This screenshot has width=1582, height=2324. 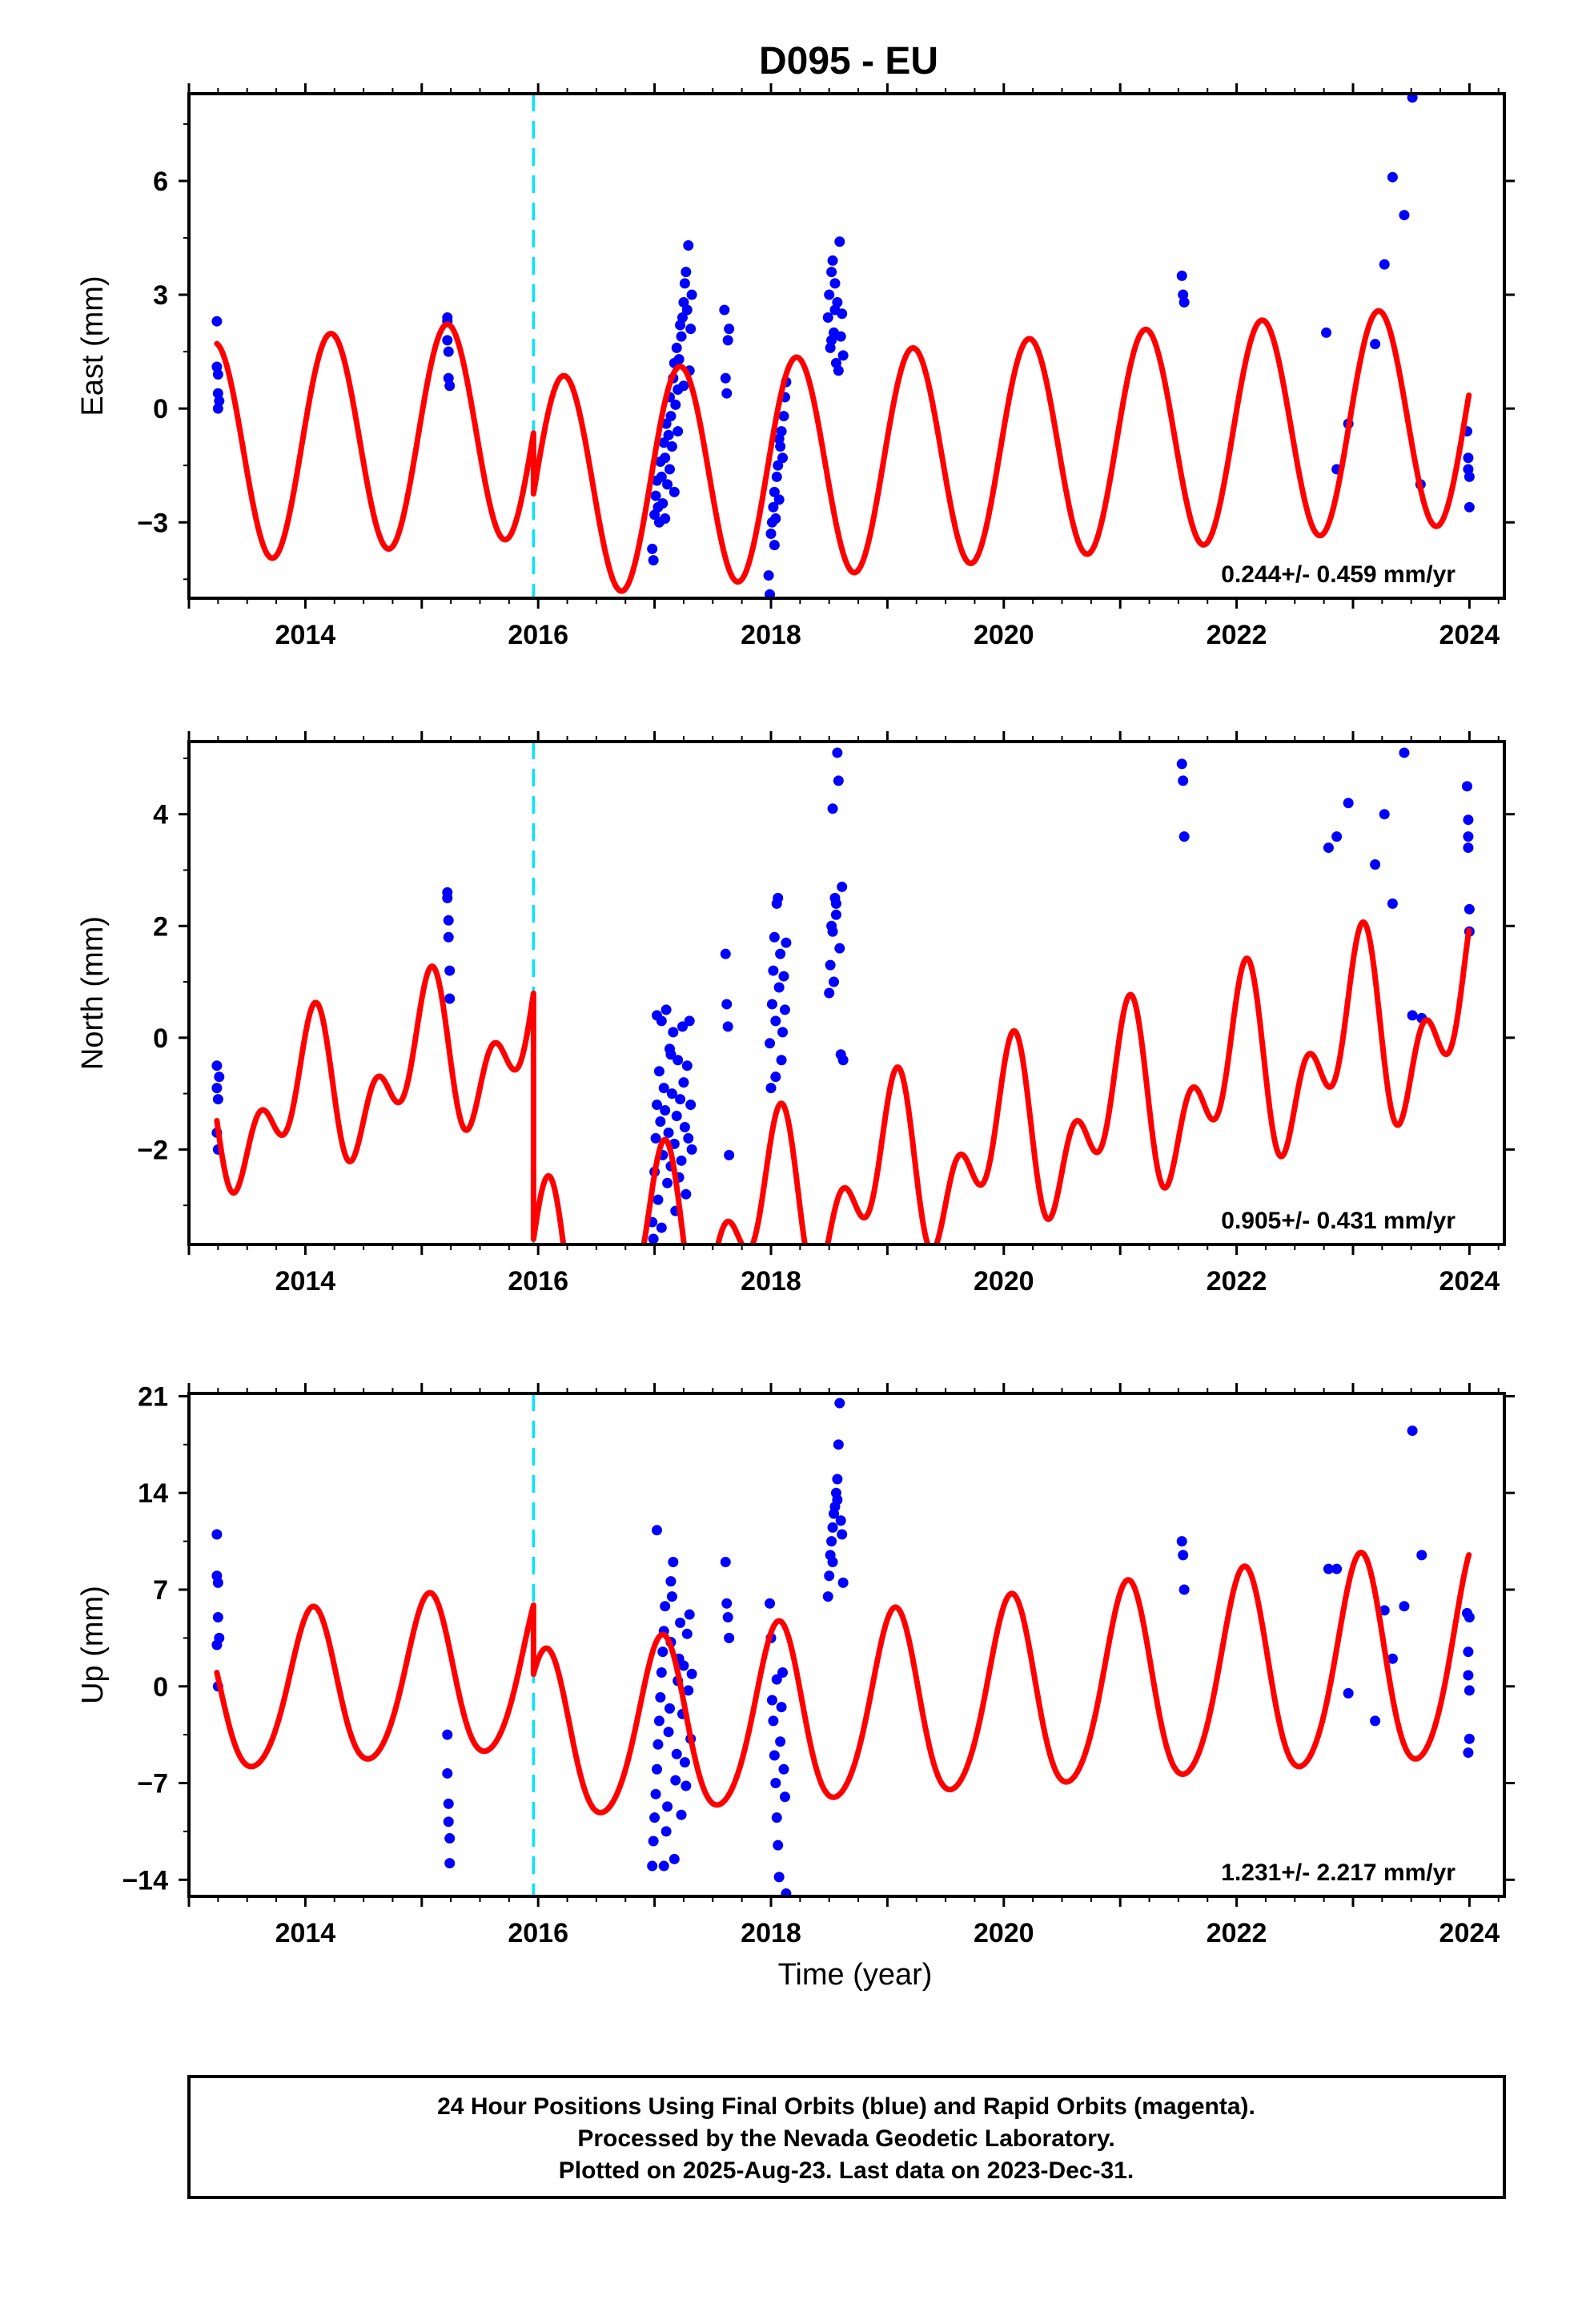 What do you see at coordinates (1338, 1221) in the screenshot?
I see `velocity-label: 0.905+/- 0.431 mm/yr` at bounding box center [1338, 1221].